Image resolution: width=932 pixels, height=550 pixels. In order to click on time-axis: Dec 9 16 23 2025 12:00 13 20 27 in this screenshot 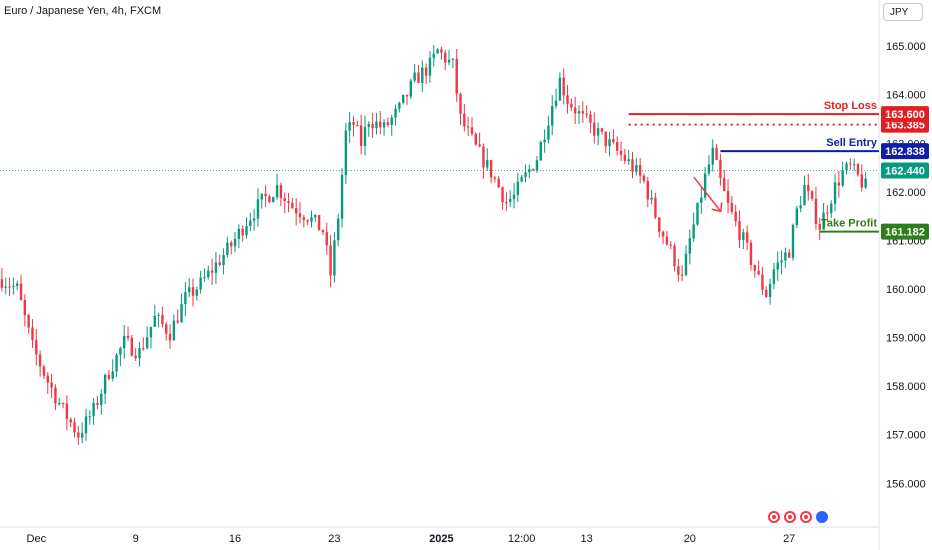, I will do `click(411, 539)`.